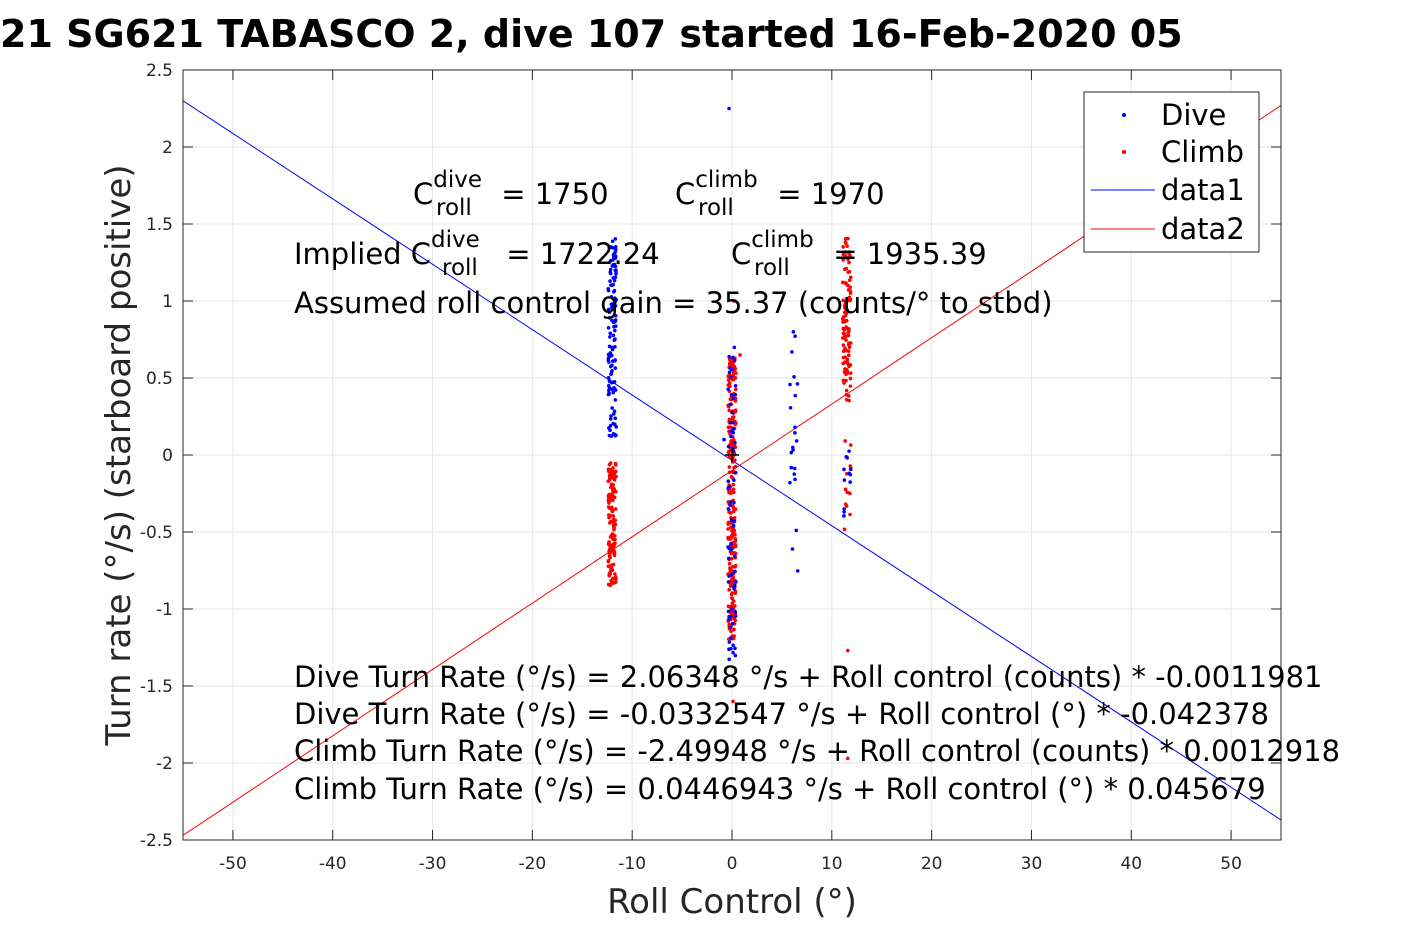 The width and height of the screenshot is (1417, 945). I want to click on x-tick-label: -40, so click(333, 864).